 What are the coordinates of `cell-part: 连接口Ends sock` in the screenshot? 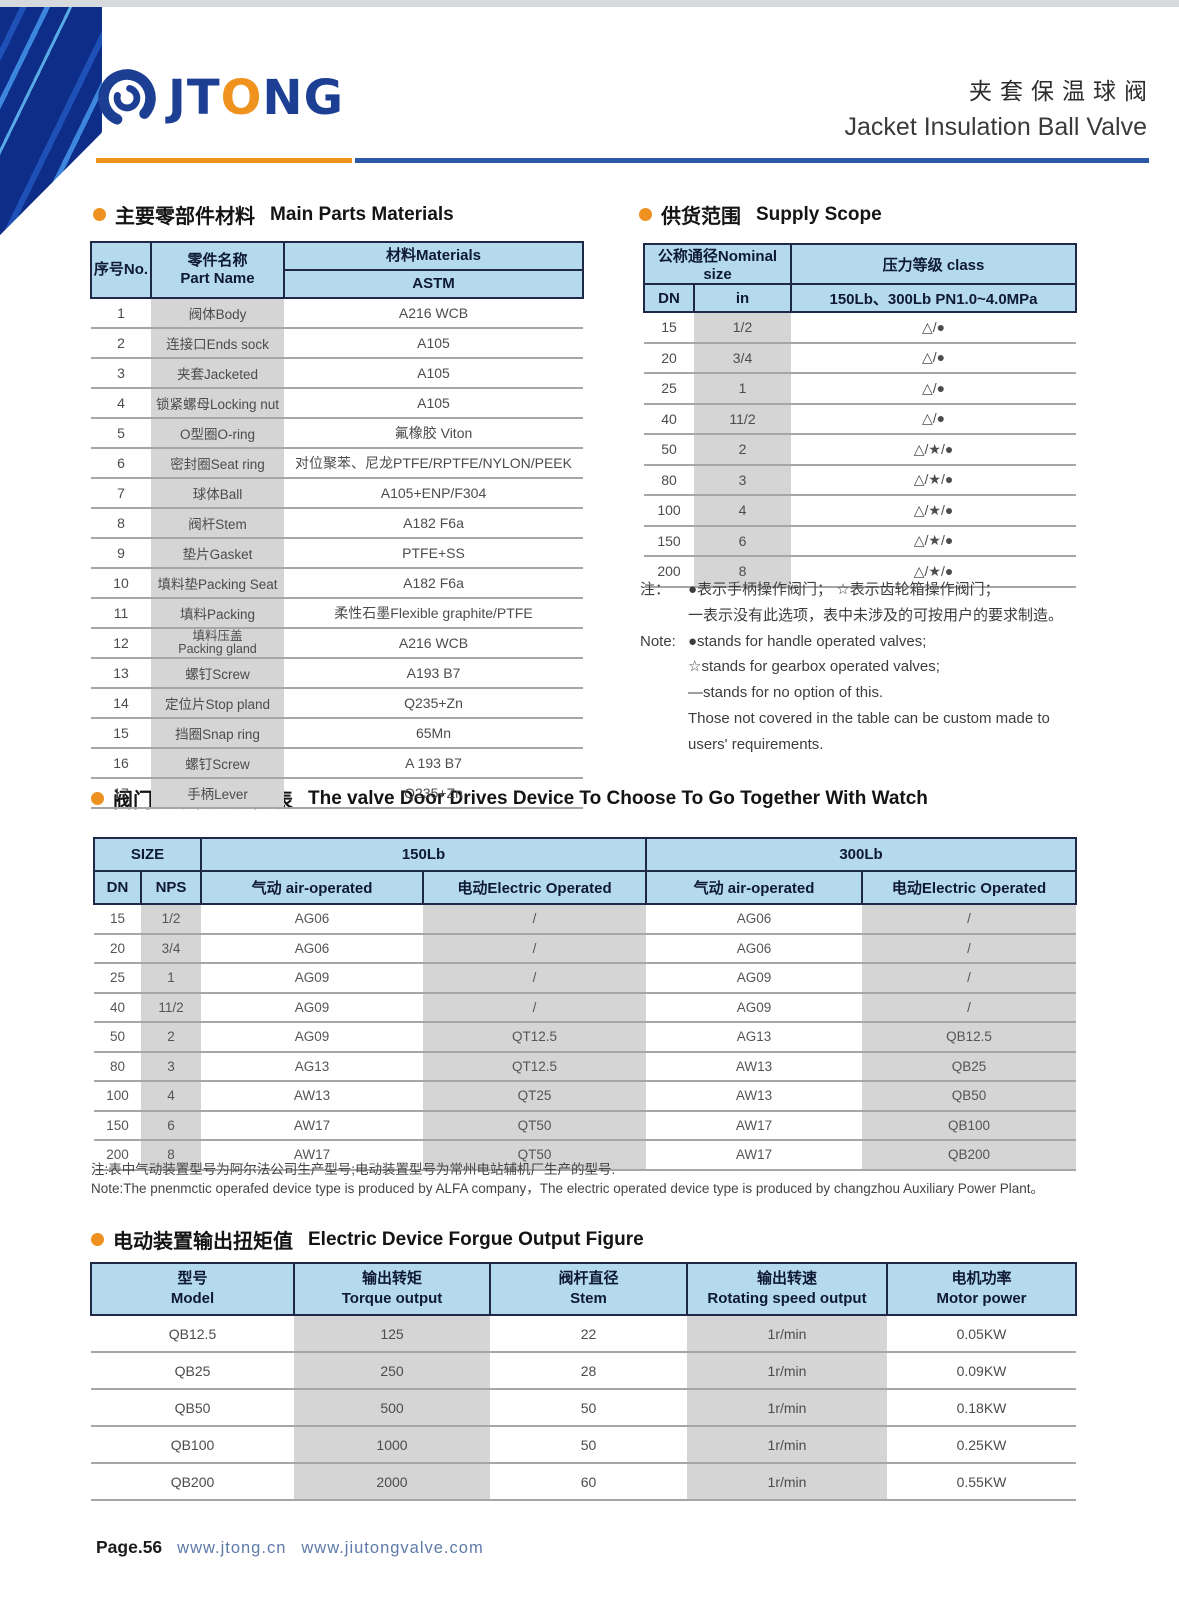 It's located at (217, 343).